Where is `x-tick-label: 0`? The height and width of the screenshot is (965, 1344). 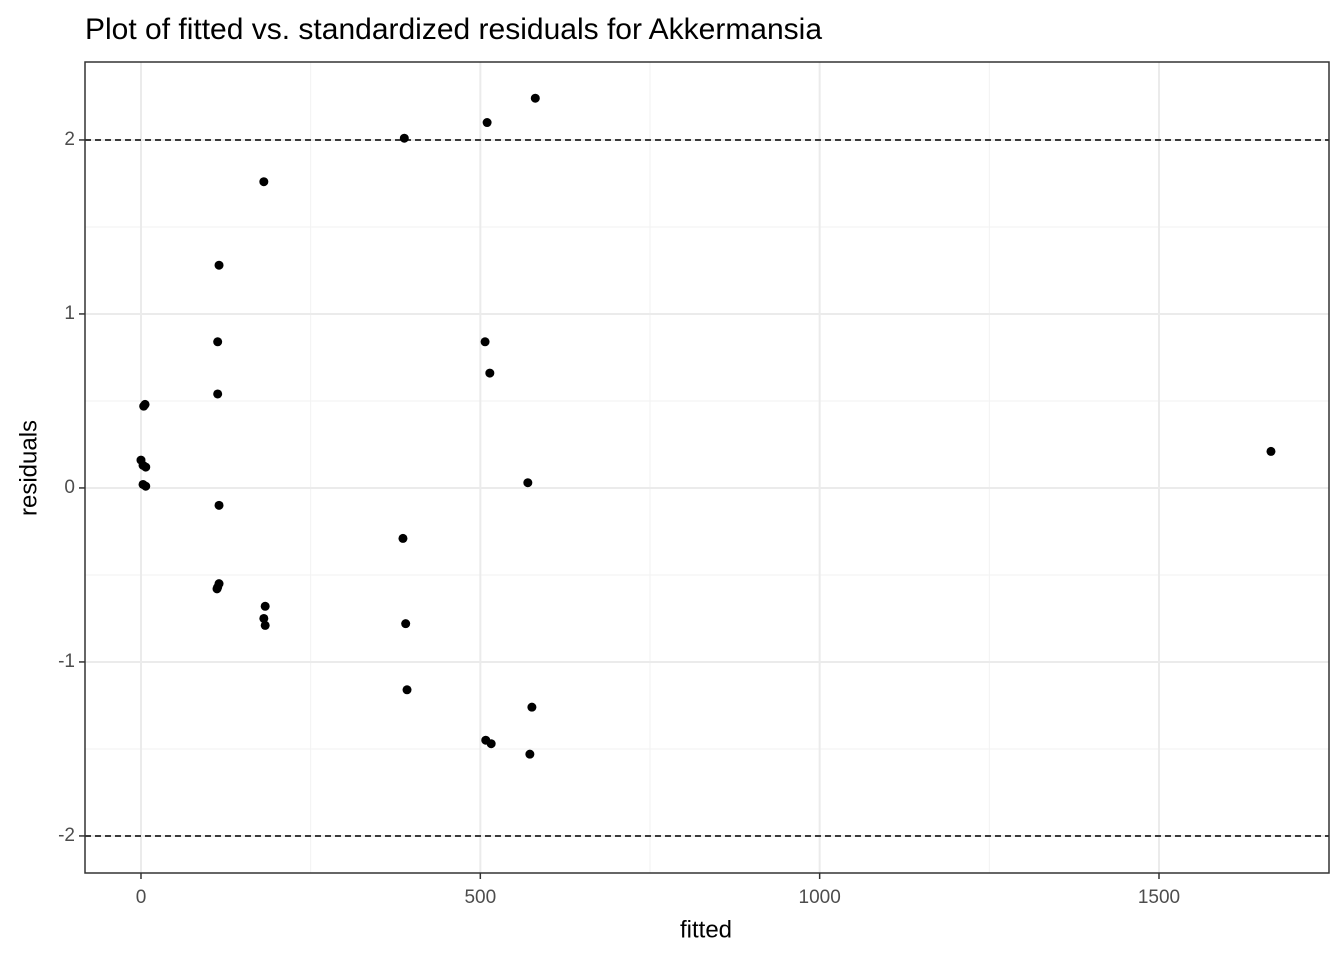
x-tick-label: 0 is located at coordinates (141, 897).